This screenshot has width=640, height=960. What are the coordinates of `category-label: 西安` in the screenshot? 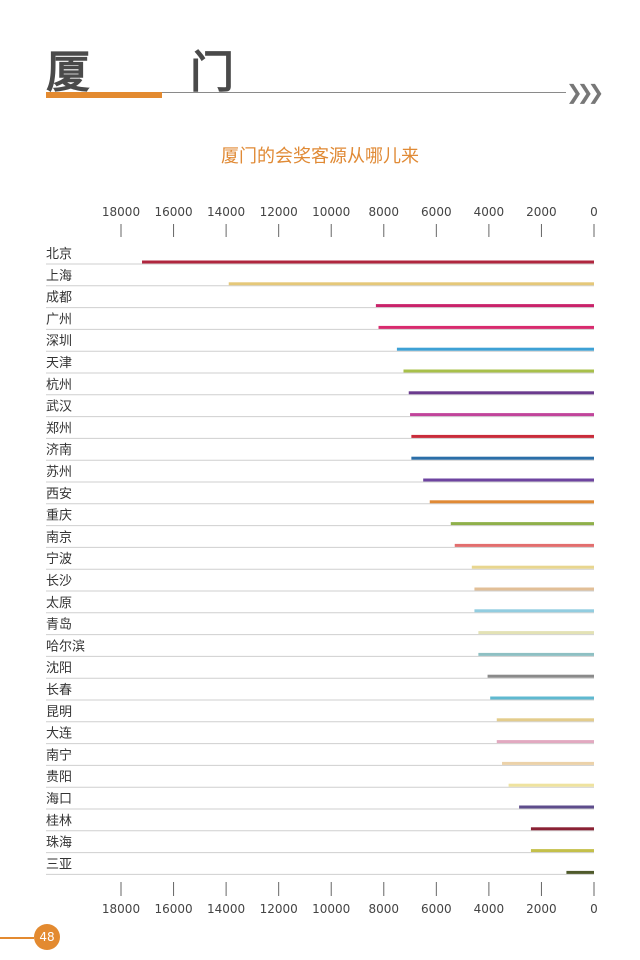 It's located at (59, 494).